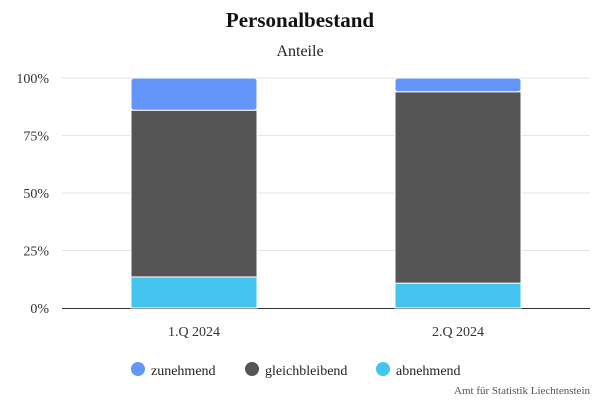  What do you see at coordinates (306, 371) in the screenshot?
I see `legend-label: gleichbleibend` at bounding box center [306, 371].